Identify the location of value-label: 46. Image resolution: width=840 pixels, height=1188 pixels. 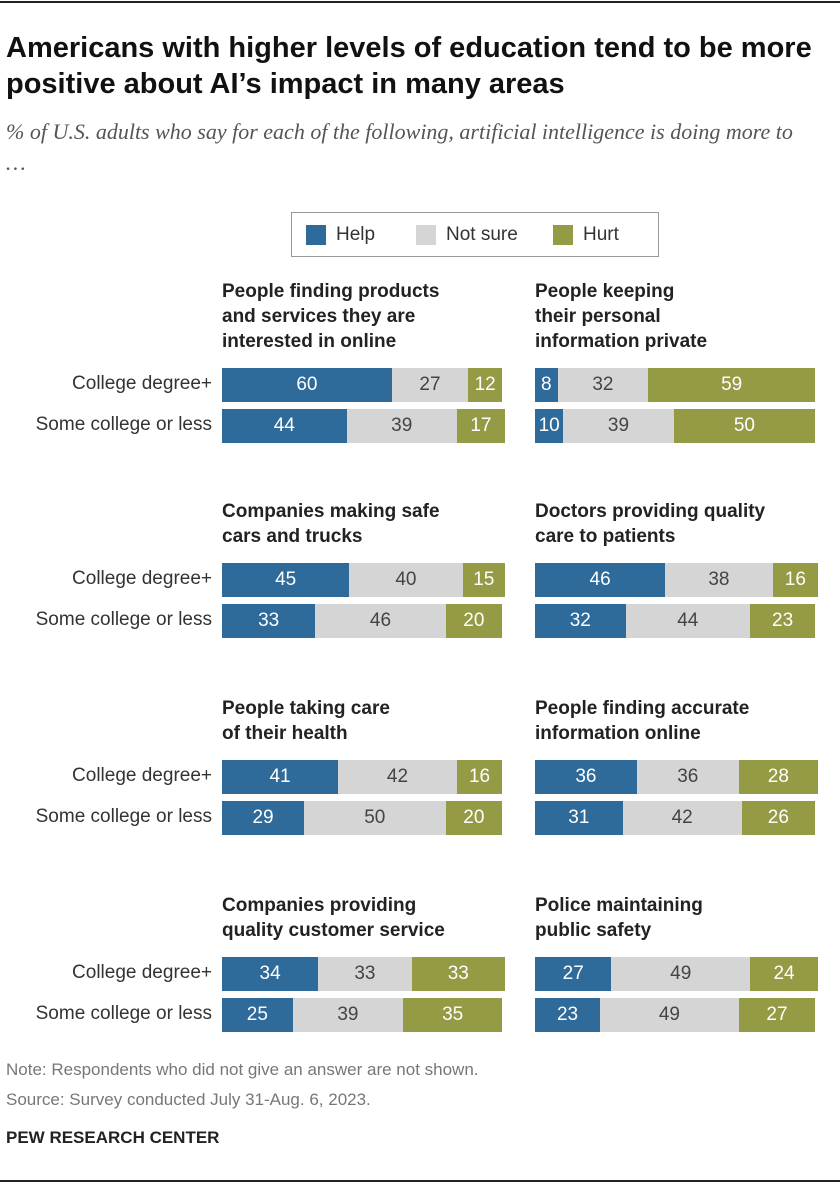
(380, 620).